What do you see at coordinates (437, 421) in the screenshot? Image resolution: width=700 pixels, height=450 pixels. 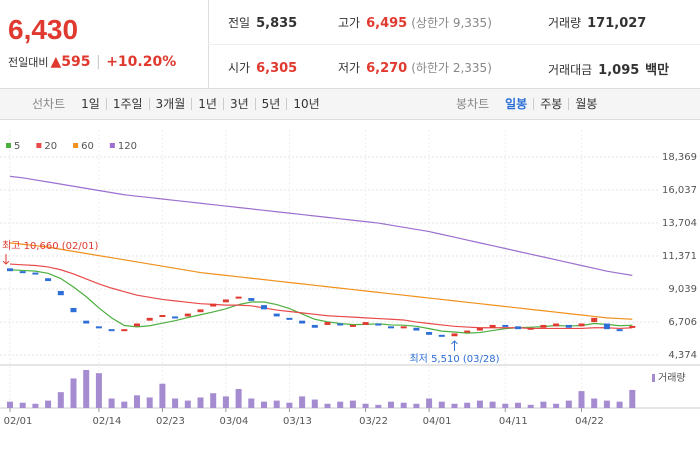 I see `x-tick-label: 04/01` at bounding box center [437, 421].